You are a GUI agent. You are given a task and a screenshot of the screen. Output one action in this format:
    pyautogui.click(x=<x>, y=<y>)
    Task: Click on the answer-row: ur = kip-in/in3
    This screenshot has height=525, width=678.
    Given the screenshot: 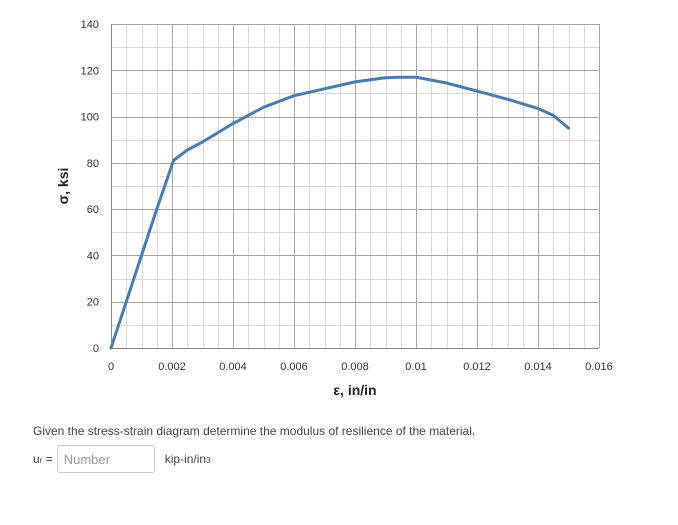 What is the action you would take?
    pyautogui.click(x=122, y=459)
    